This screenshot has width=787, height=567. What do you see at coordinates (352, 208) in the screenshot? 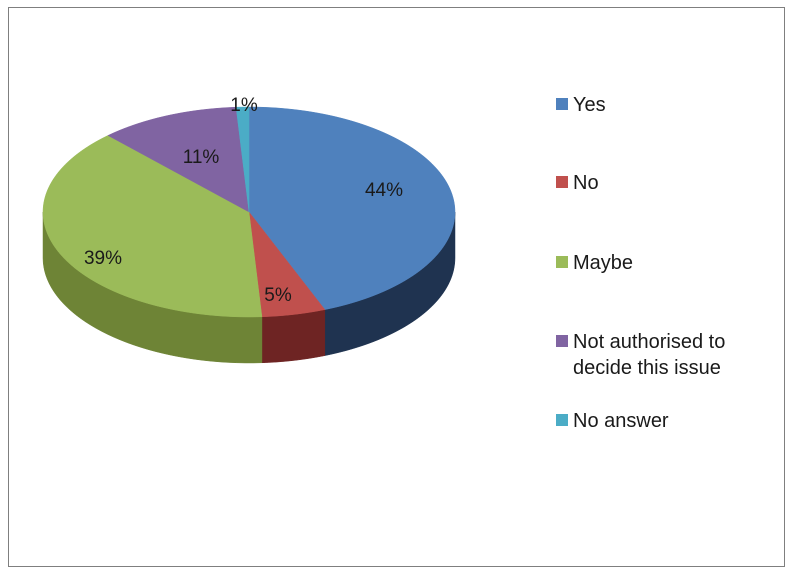
I see `pie-slice-yes` at bounding box center [352, 208].